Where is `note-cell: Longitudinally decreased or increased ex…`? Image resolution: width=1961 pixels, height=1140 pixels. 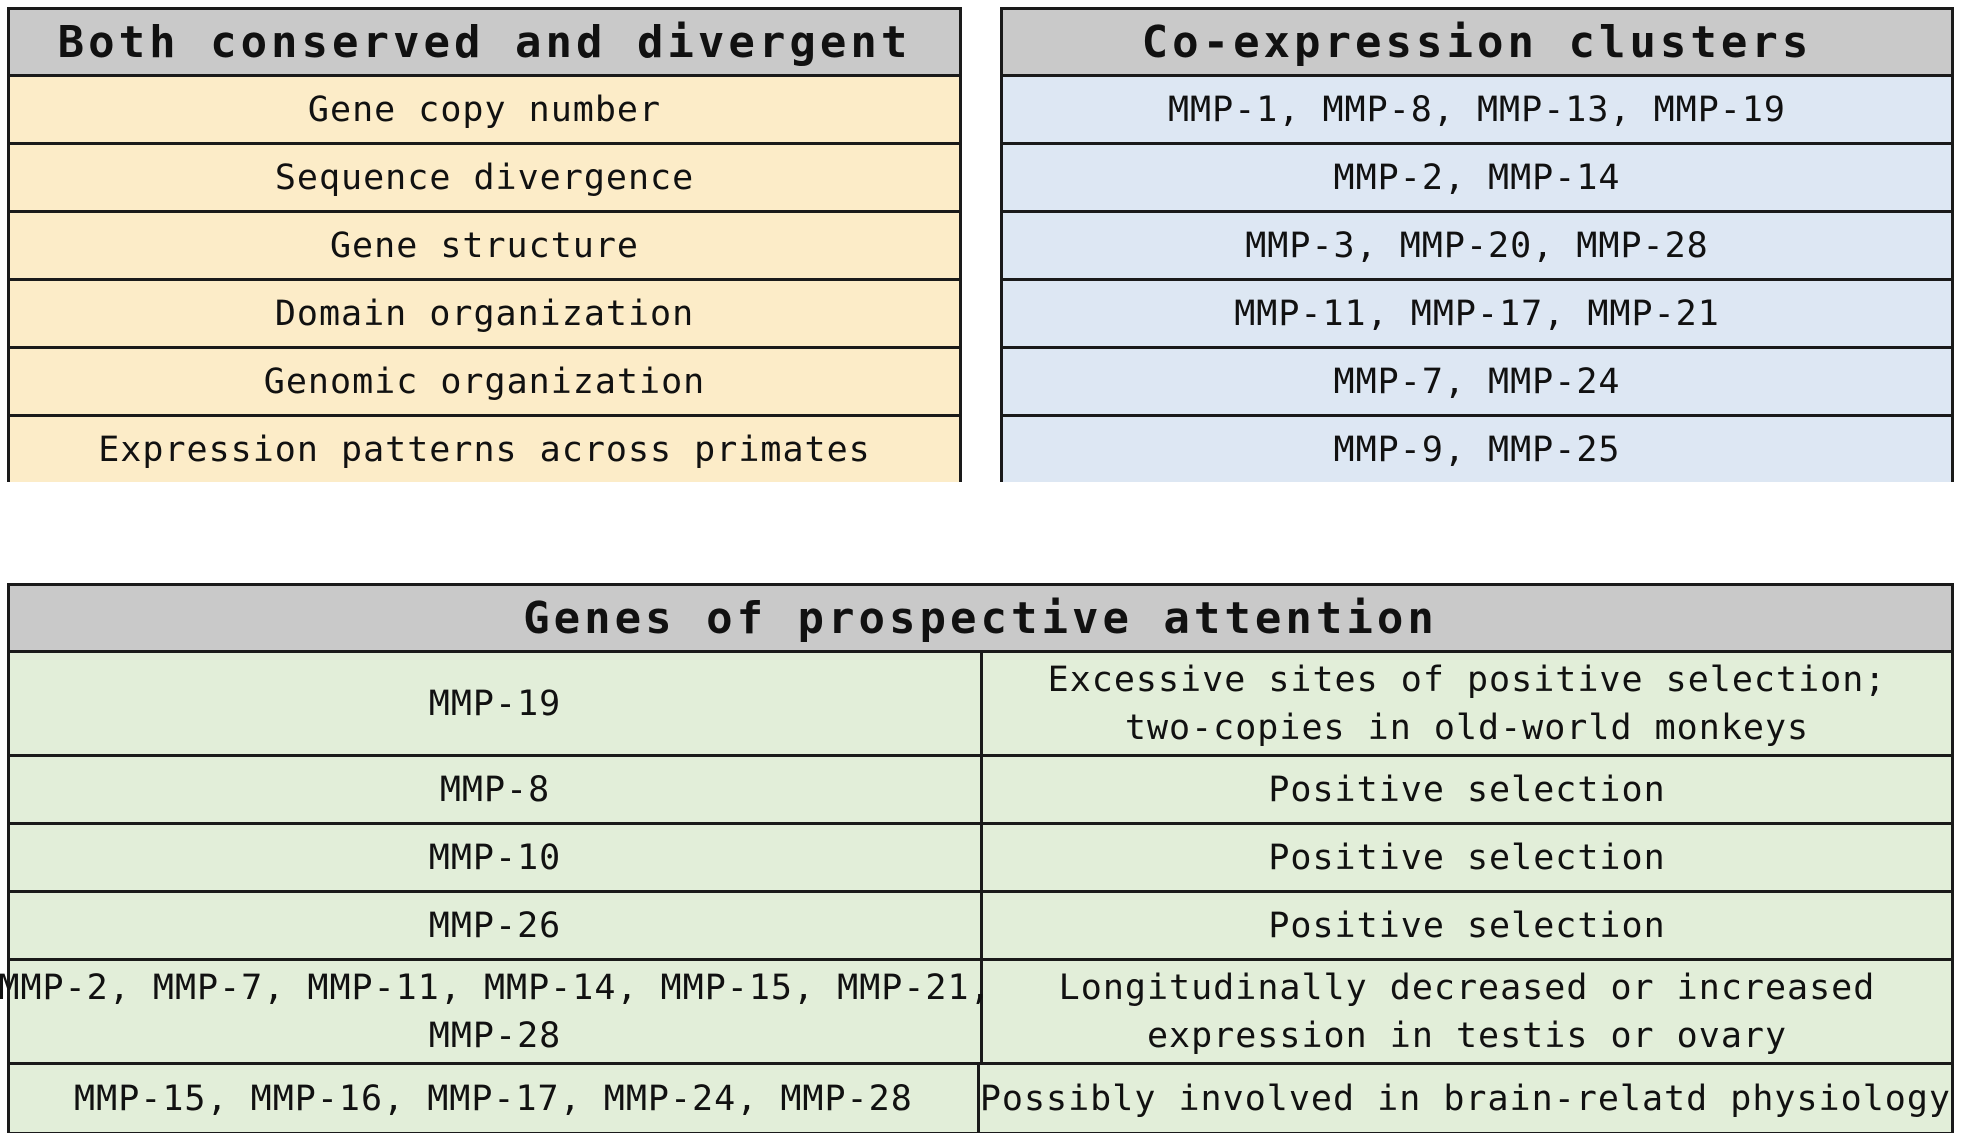 note-cell: Longitudinally decreased or increased ex… is located at coordinates (1467, 1011).